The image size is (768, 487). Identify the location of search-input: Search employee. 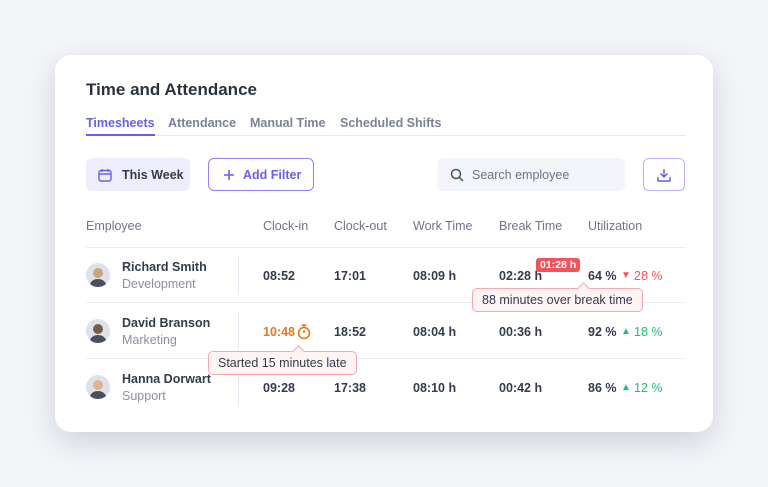
(531, 174).